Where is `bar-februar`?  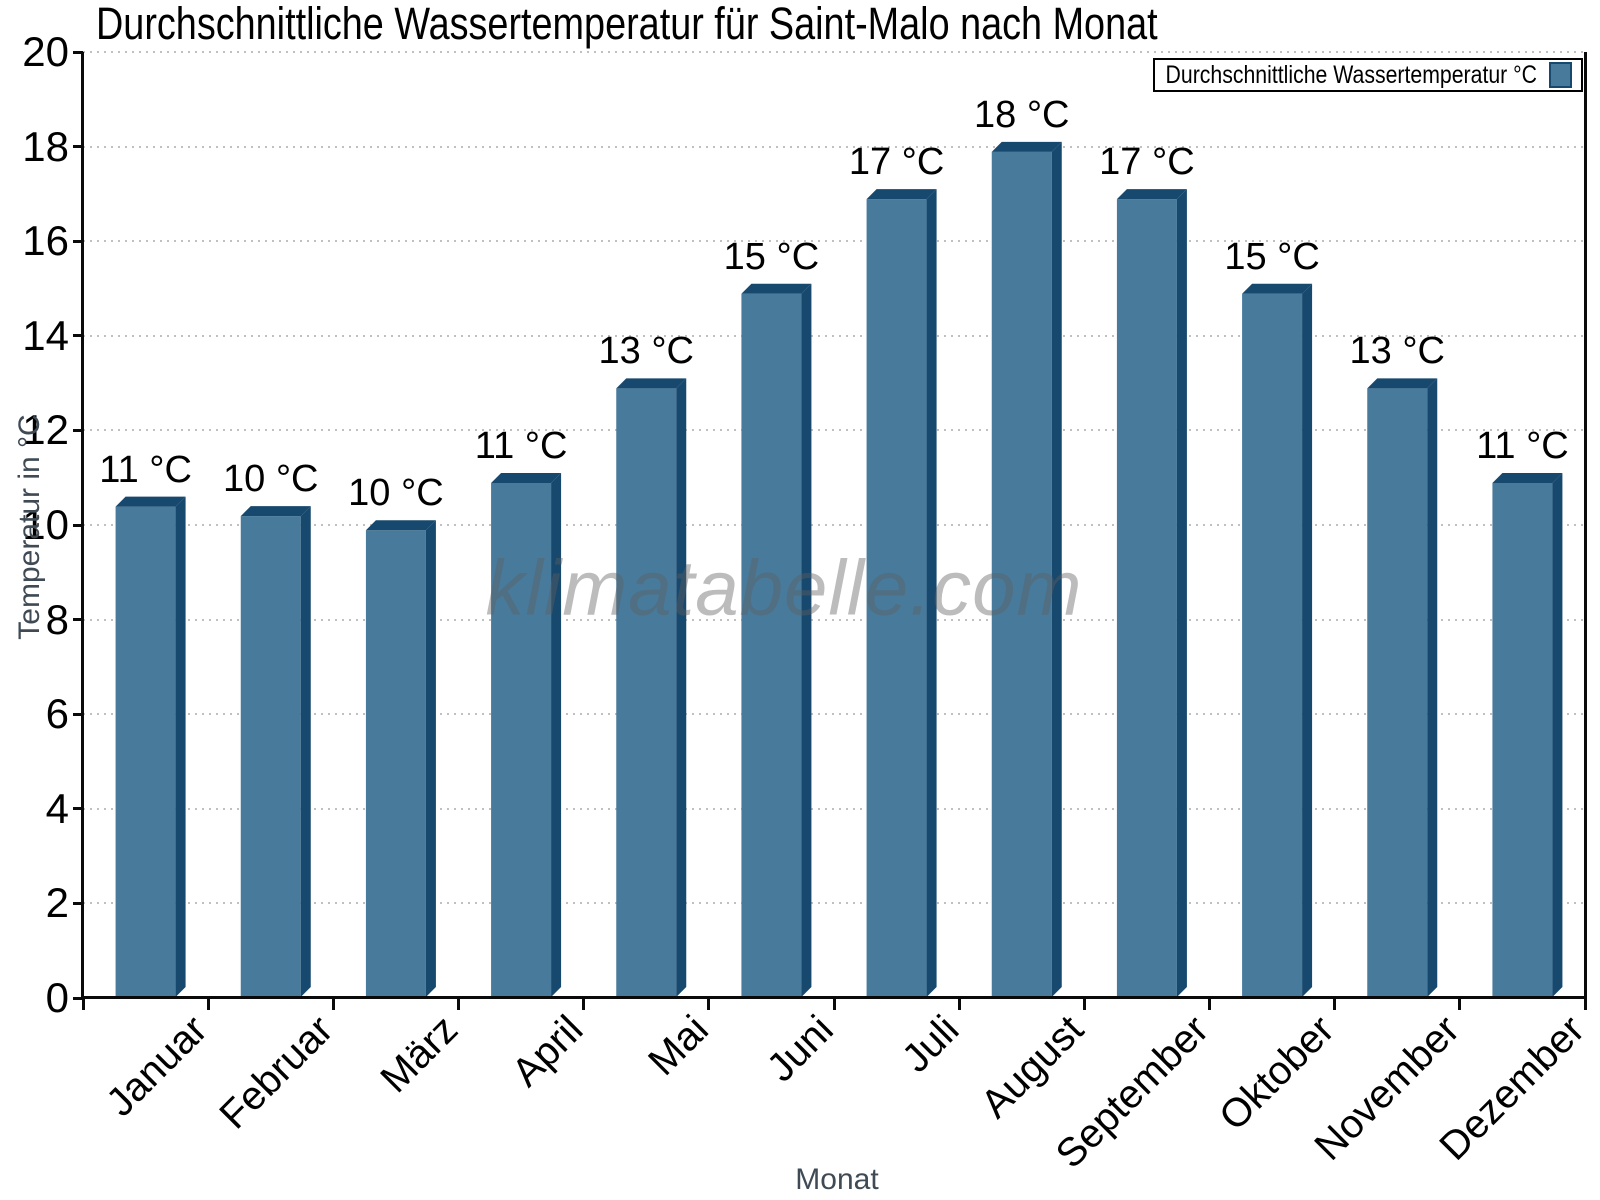 bar-februar is located at coordinates (275, 751).